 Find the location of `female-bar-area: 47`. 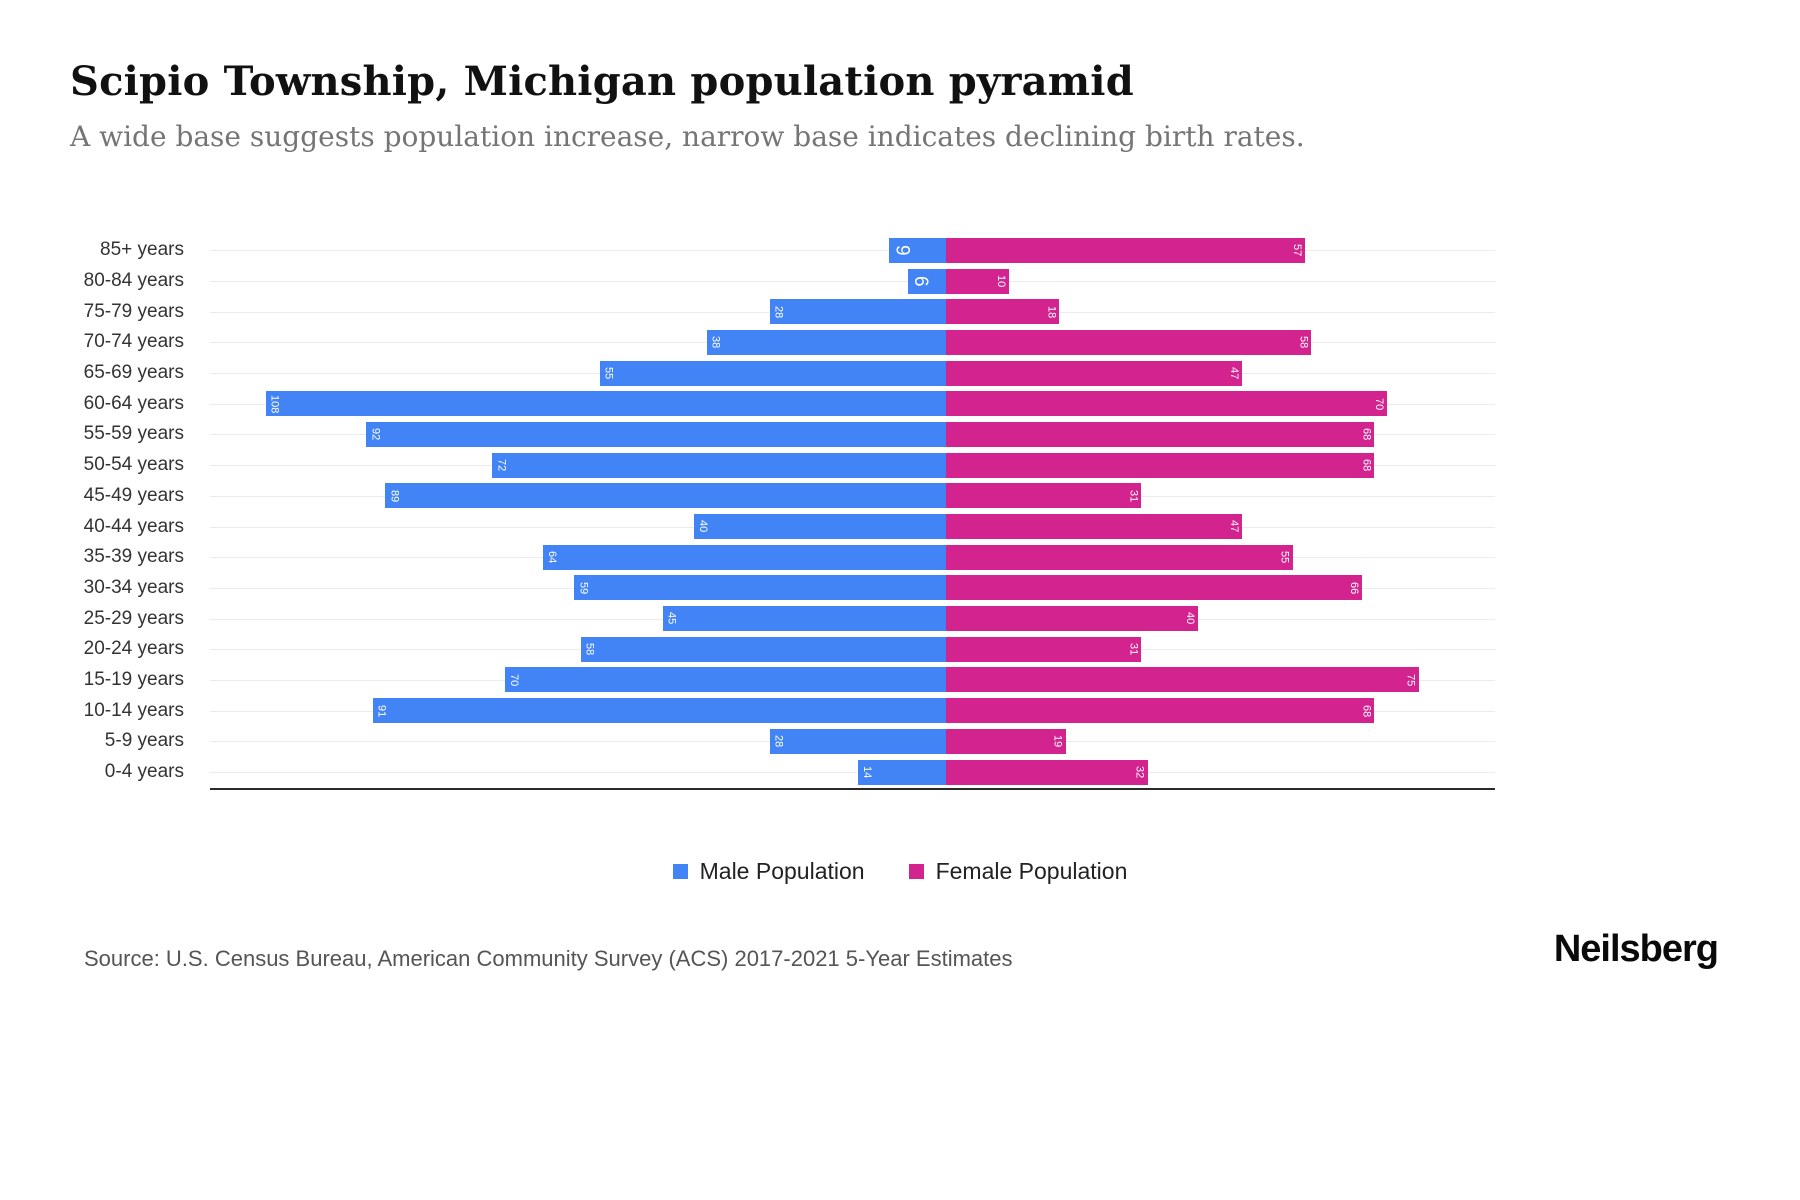

female-bar-area: 47 is located at coordinates (1214, 527).